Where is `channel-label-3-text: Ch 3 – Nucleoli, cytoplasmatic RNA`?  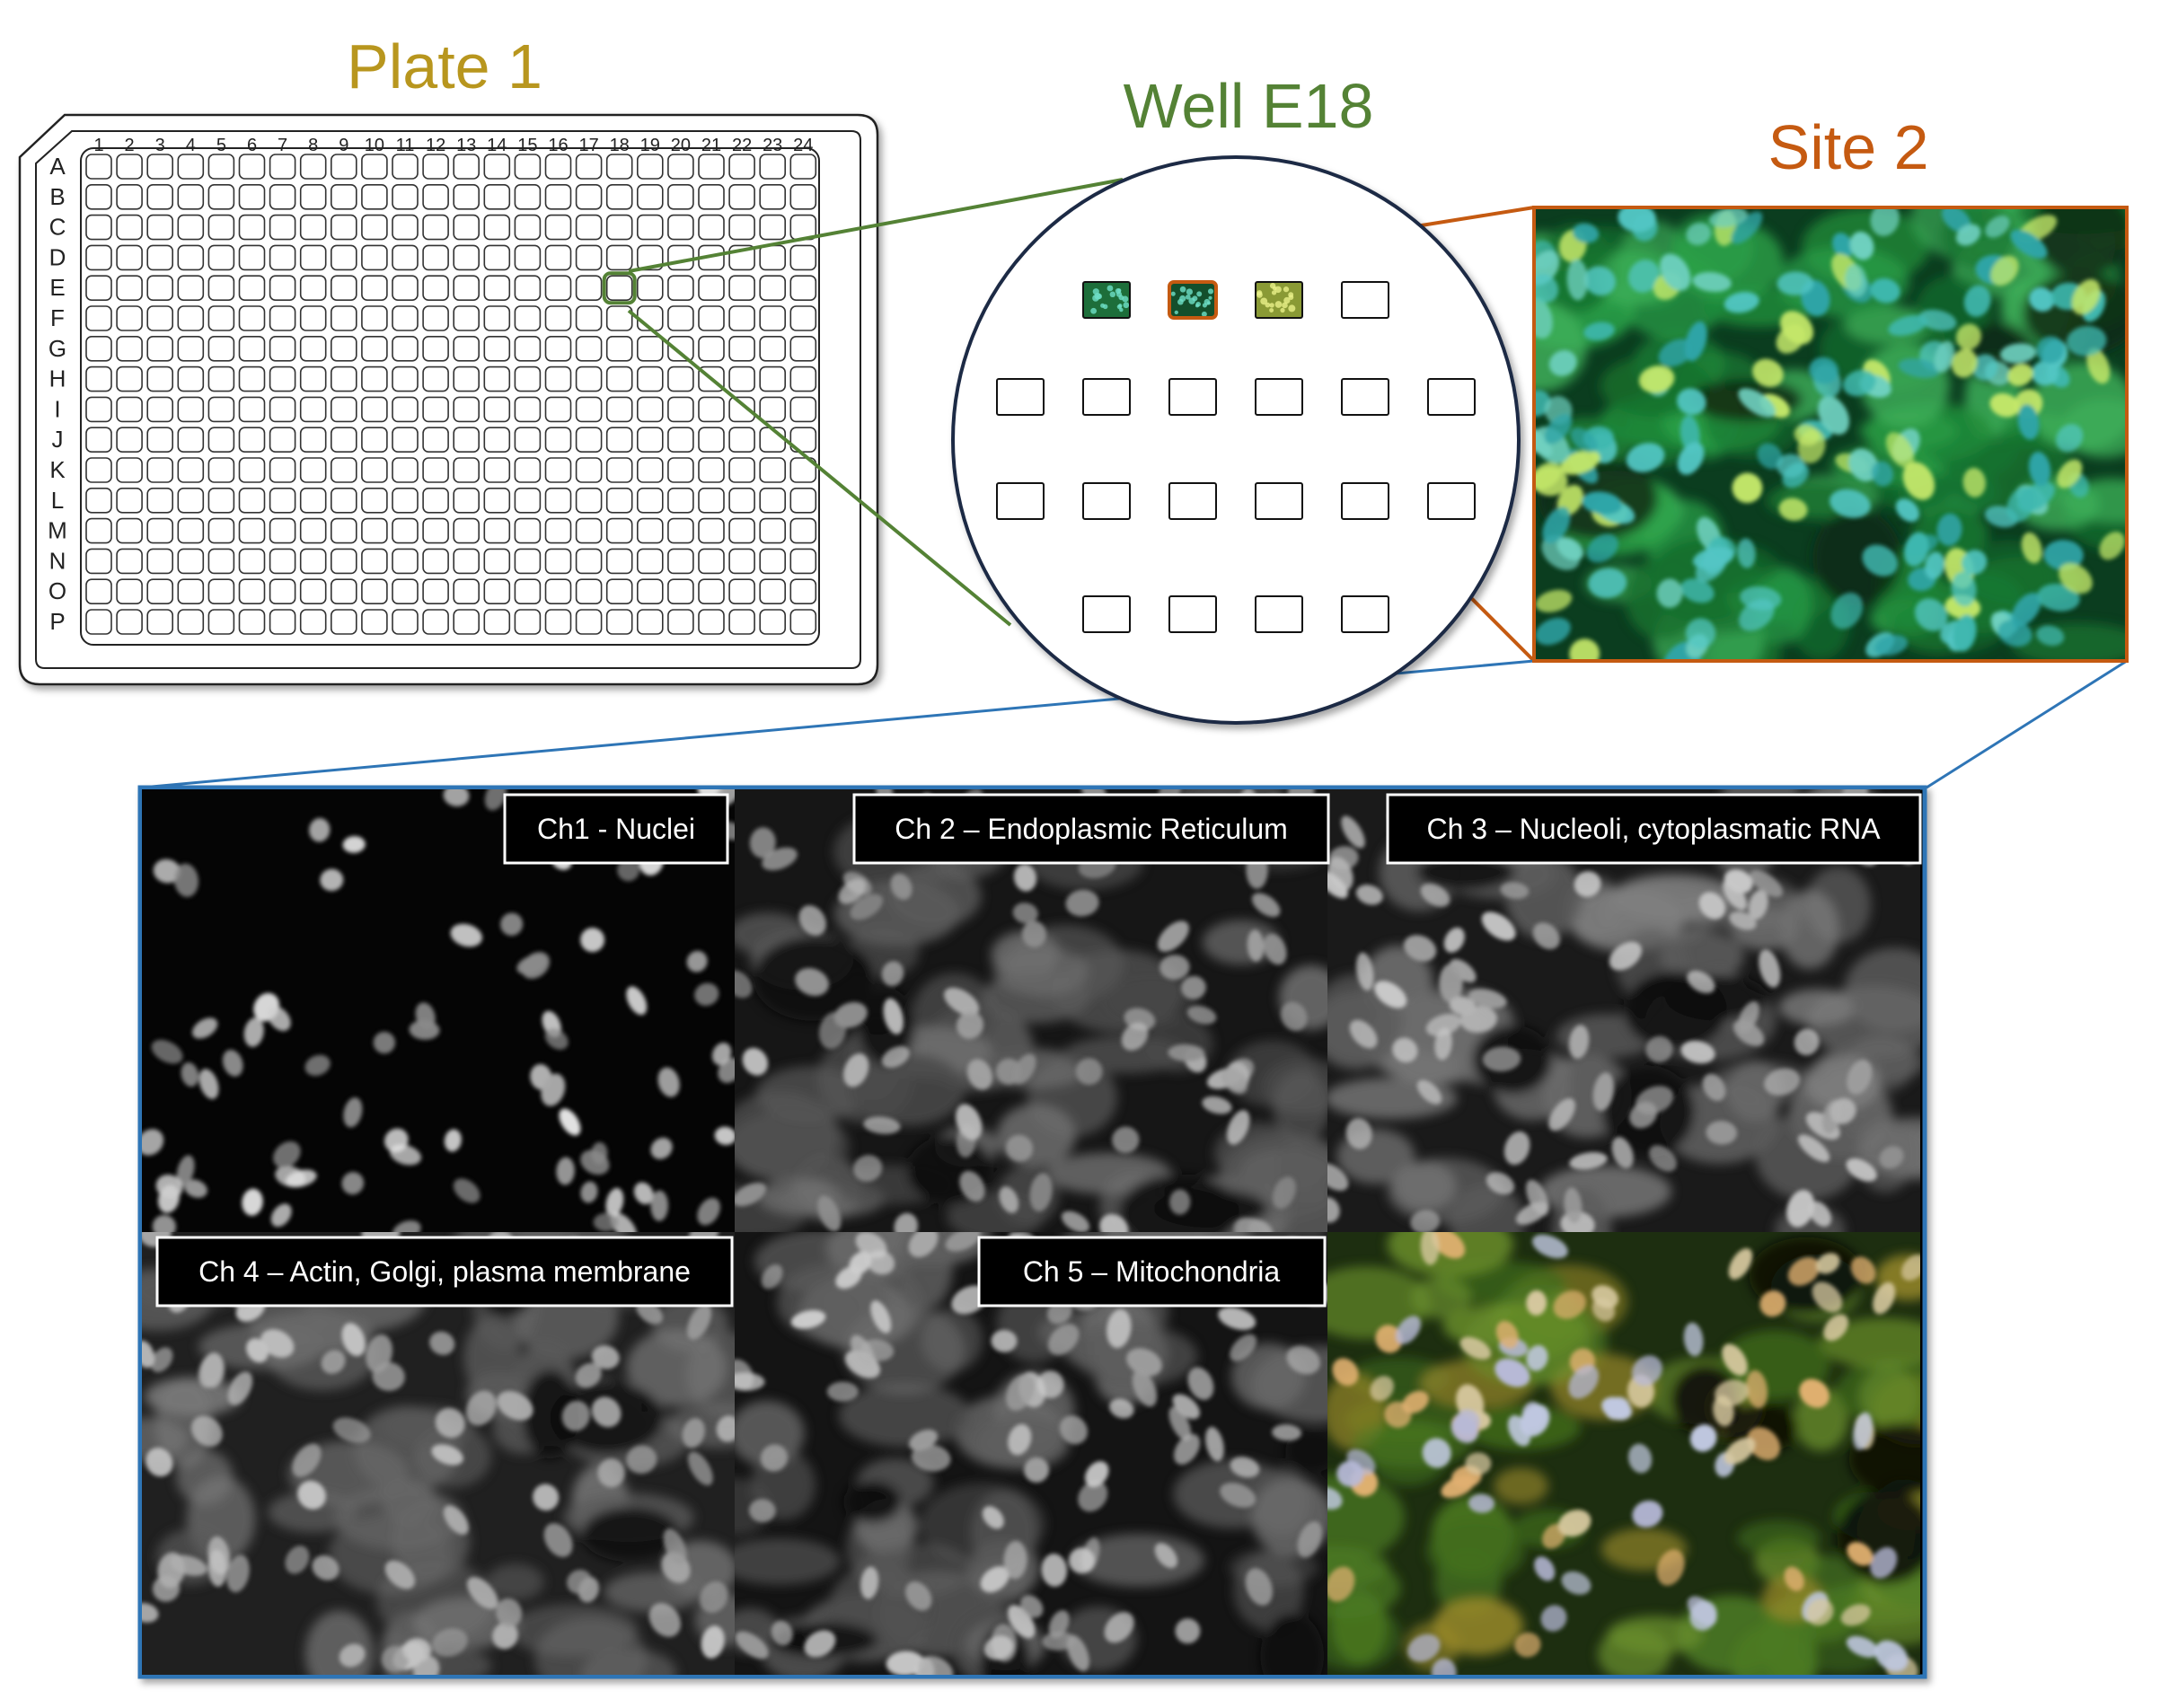 channel-label-3-text: Ch 3 – Nucleoli, cytoplasmatic RNA is located at coordinates (1653, 829).